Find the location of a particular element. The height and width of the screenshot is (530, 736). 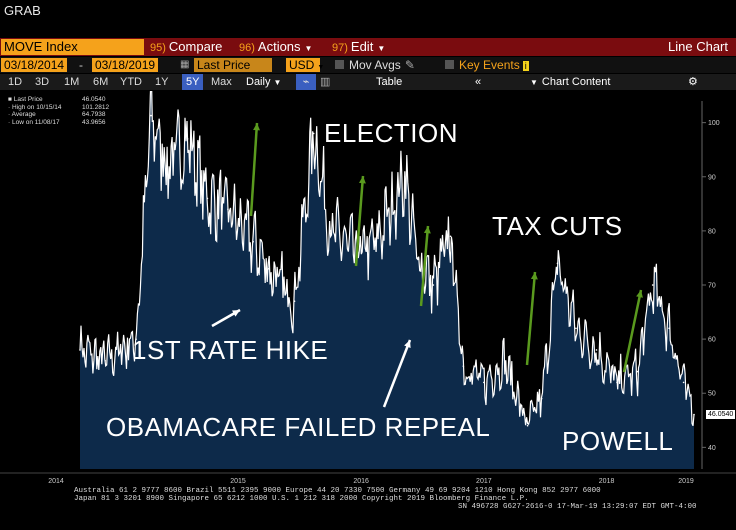

actions-button: 96) Actions ▼ is located at coordinates (275, 47).